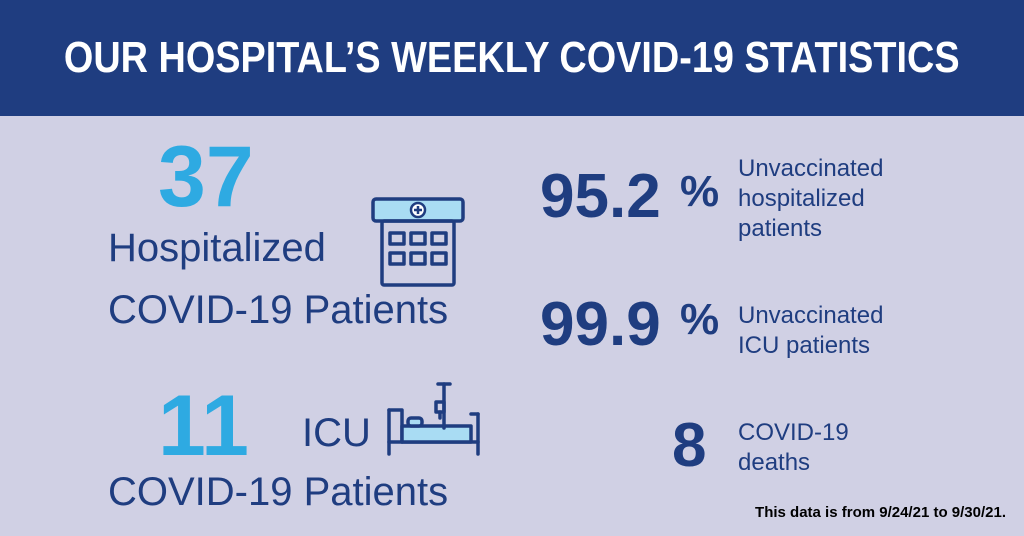 This screenshot has height=536, width=1024. I want to click on label-line: patients, so click(780, 228).